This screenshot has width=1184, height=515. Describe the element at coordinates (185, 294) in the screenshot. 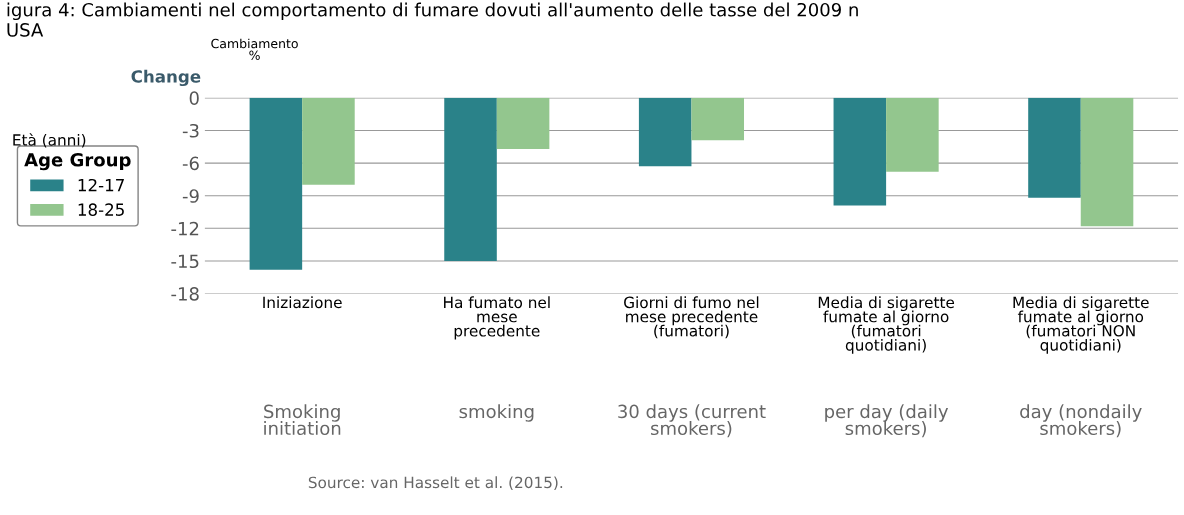

I see `y-tick-label: -18` at that location.